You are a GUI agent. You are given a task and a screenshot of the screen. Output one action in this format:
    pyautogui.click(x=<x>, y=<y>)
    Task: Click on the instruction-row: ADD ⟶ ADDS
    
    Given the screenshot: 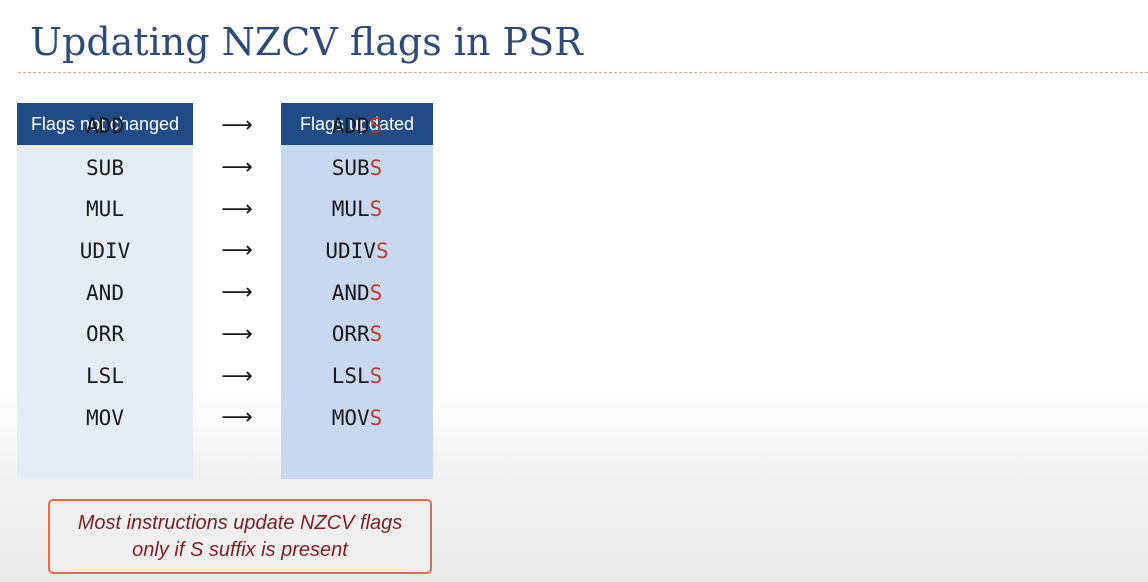 What is the action you would take?
    pyautogui.click(x=574, y=126)
    